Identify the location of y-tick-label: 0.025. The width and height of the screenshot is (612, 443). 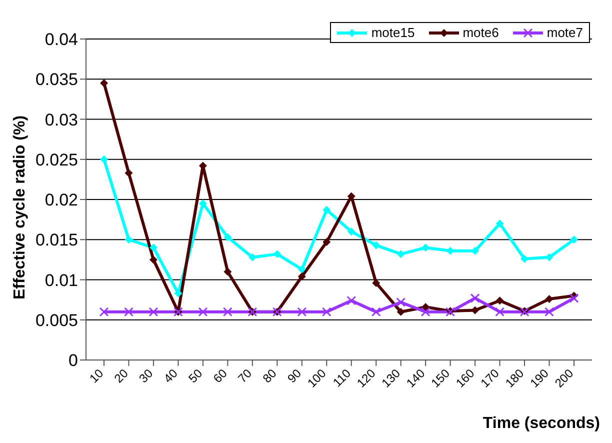
(56, 160).